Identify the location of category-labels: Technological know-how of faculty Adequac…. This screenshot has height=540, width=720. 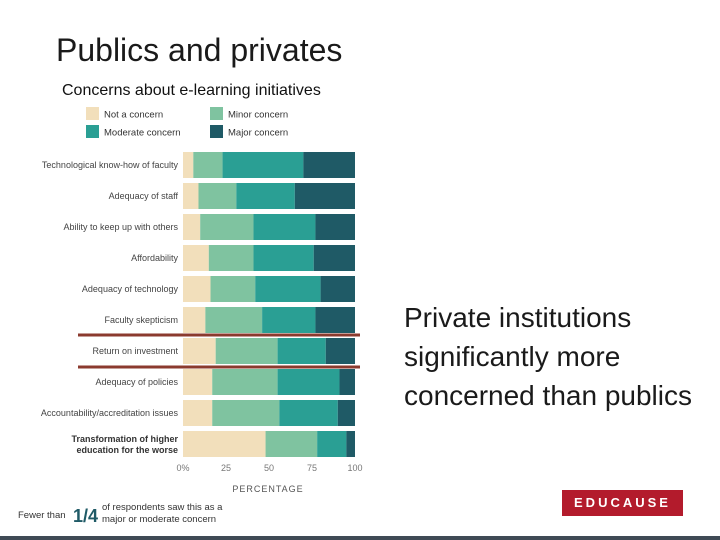
(110, 307).